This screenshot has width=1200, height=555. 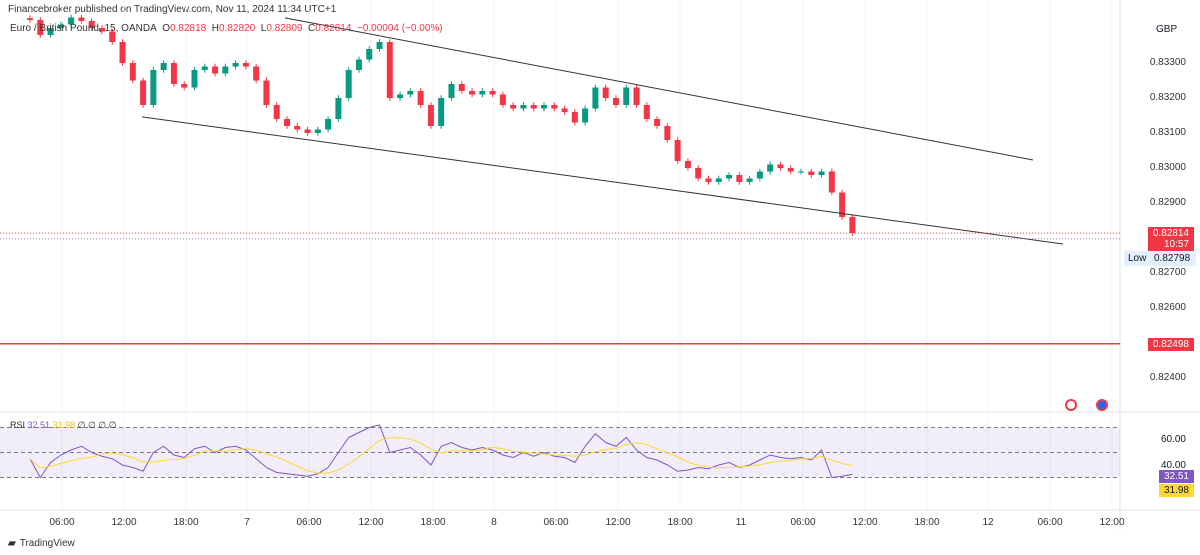 What do you see at coordinates (1173, 258) in the screenshot?
I see `low-value-tag: 0.82798` at bounding box center [1173, 258].